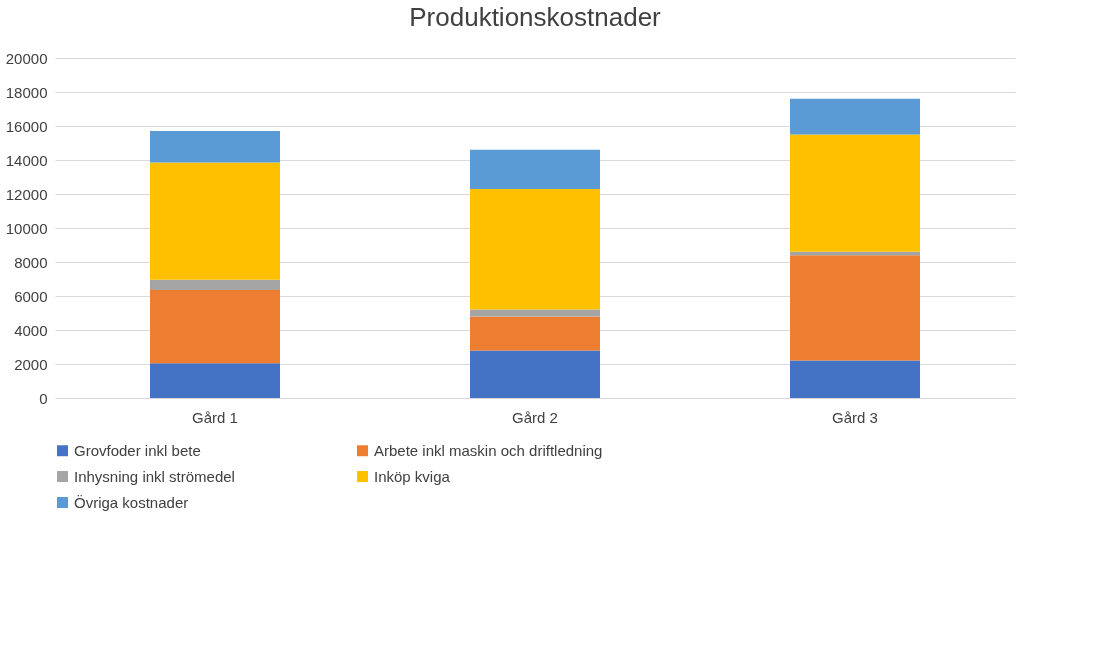  I want to click on legend-label: Inhysning inkl strömedel, so click(154, 476).